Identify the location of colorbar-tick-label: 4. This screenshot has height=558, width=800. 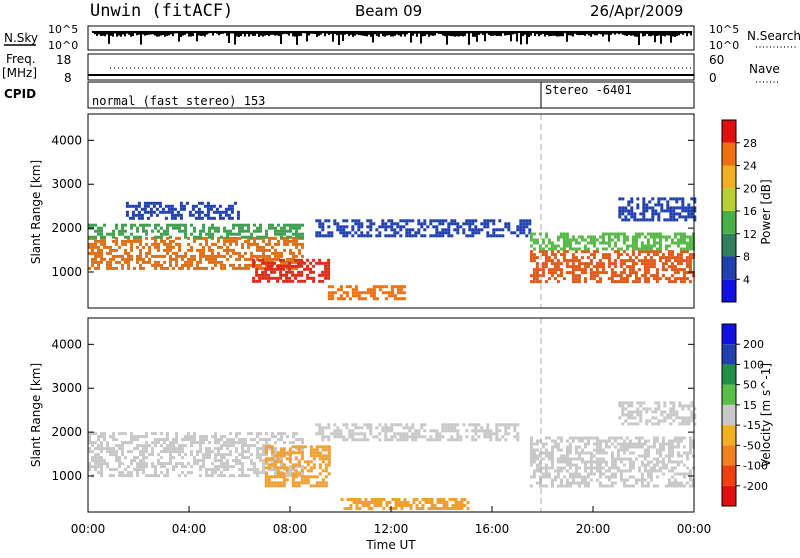
(746, 279).